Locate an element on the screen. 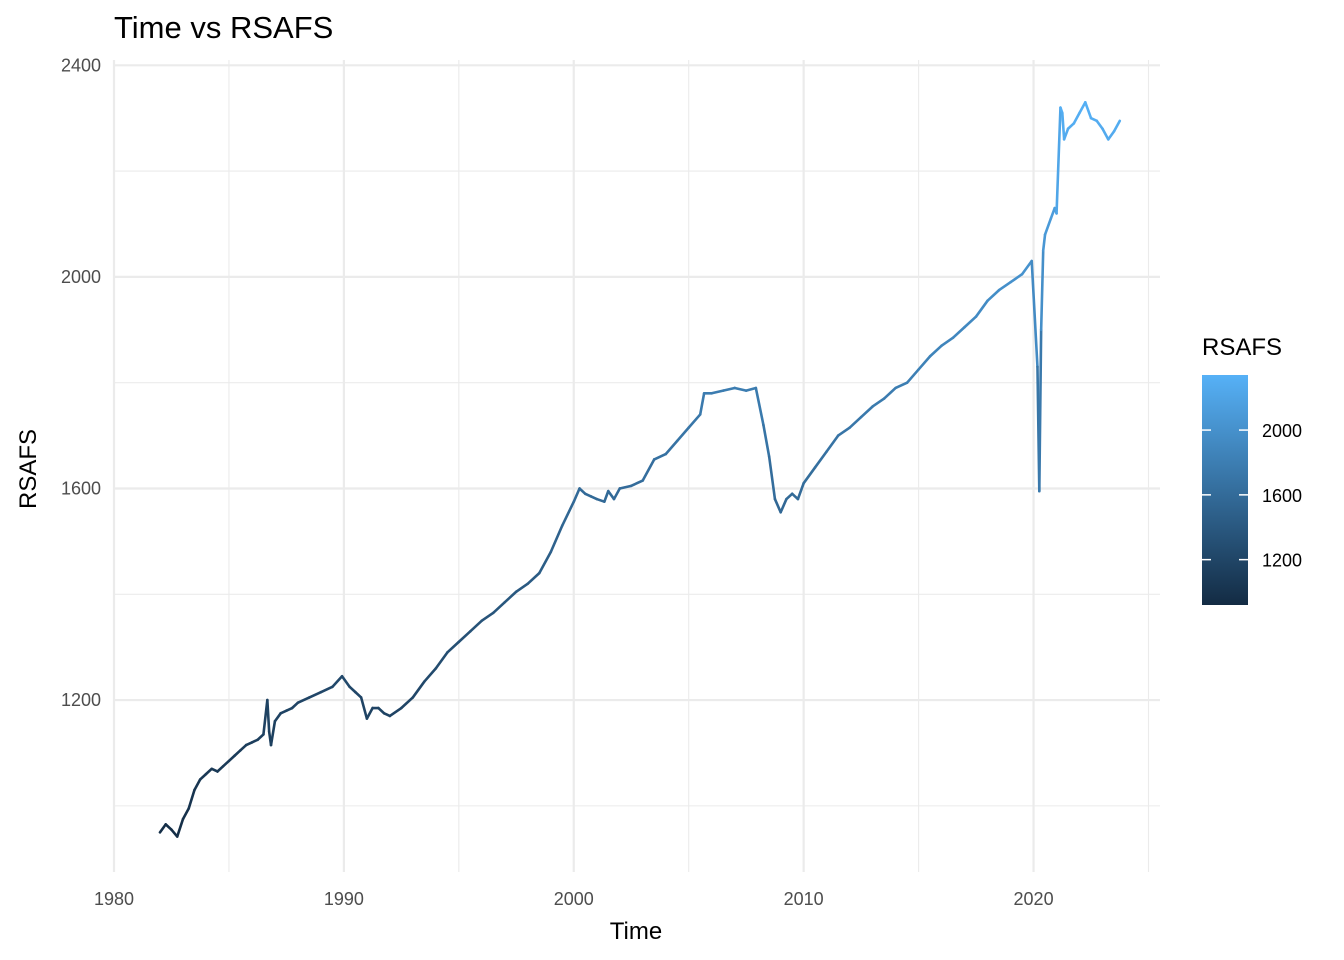 The width and height of the screenshot is (1344, 960). x-axis-title: Time is located at coordinates (636, 931).